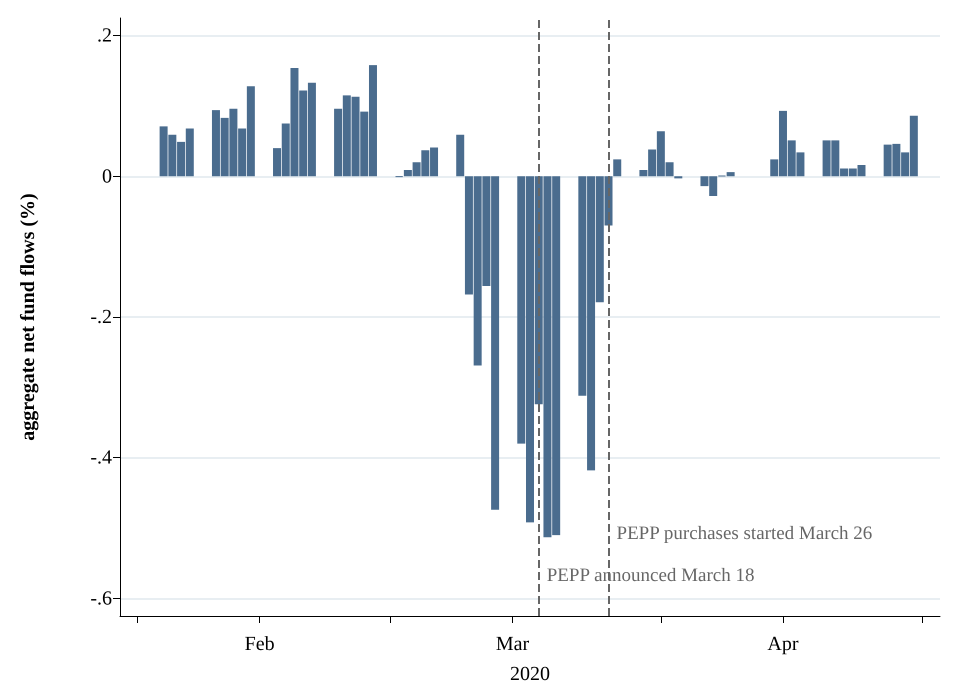  What do you see at coordinates (107, 176) in the screenshot?
I see `y-tick-label: 0` at bounding box center [107, 176].